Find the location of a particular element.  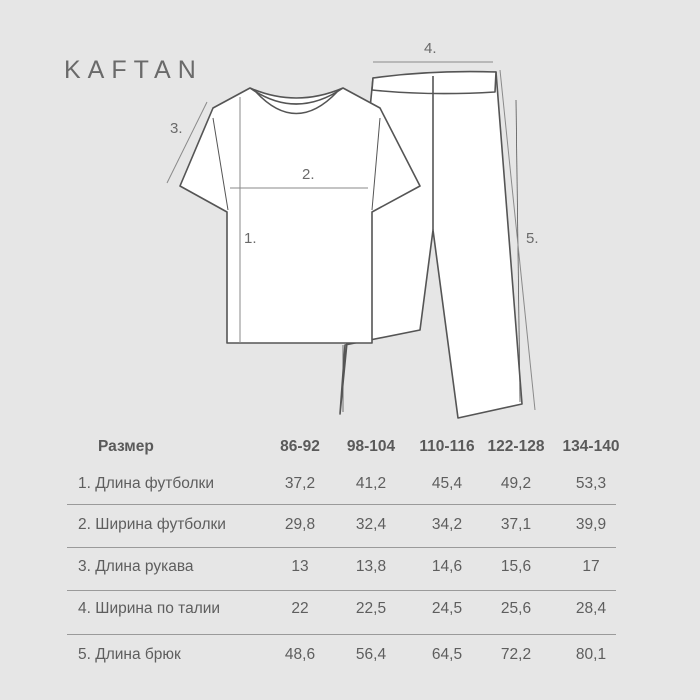

table-cell: 64,5 is located at coordinates (447, 654).